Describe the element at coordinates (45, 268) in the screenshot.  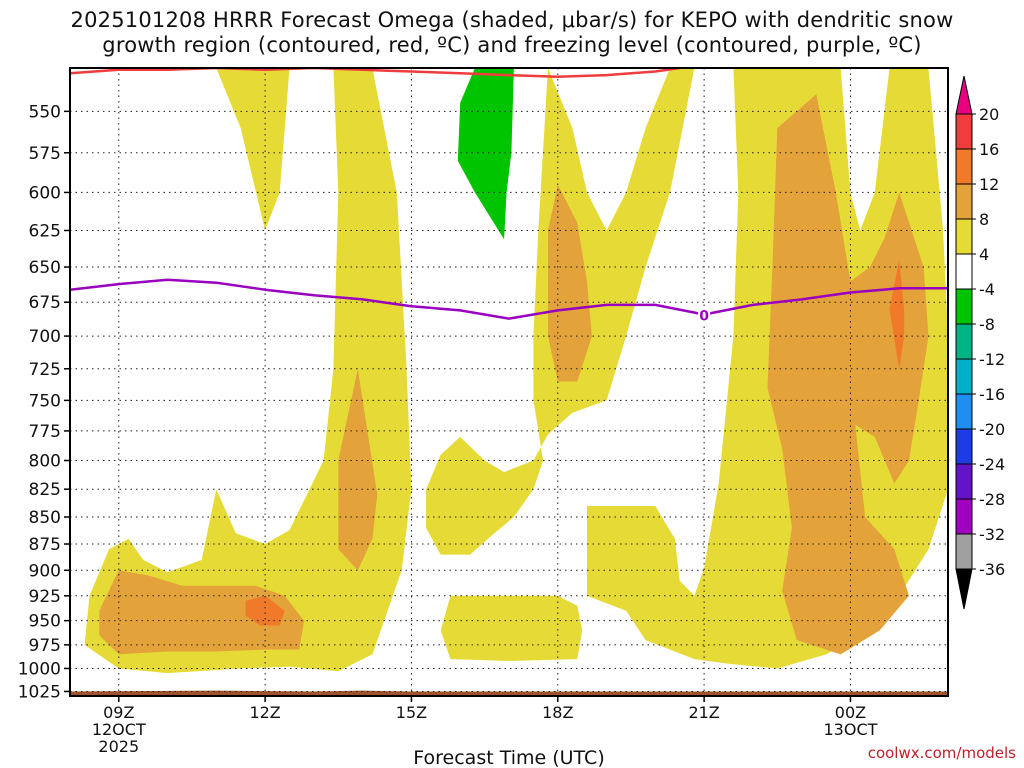
I see `y-tick-label-650: 650` at that location.